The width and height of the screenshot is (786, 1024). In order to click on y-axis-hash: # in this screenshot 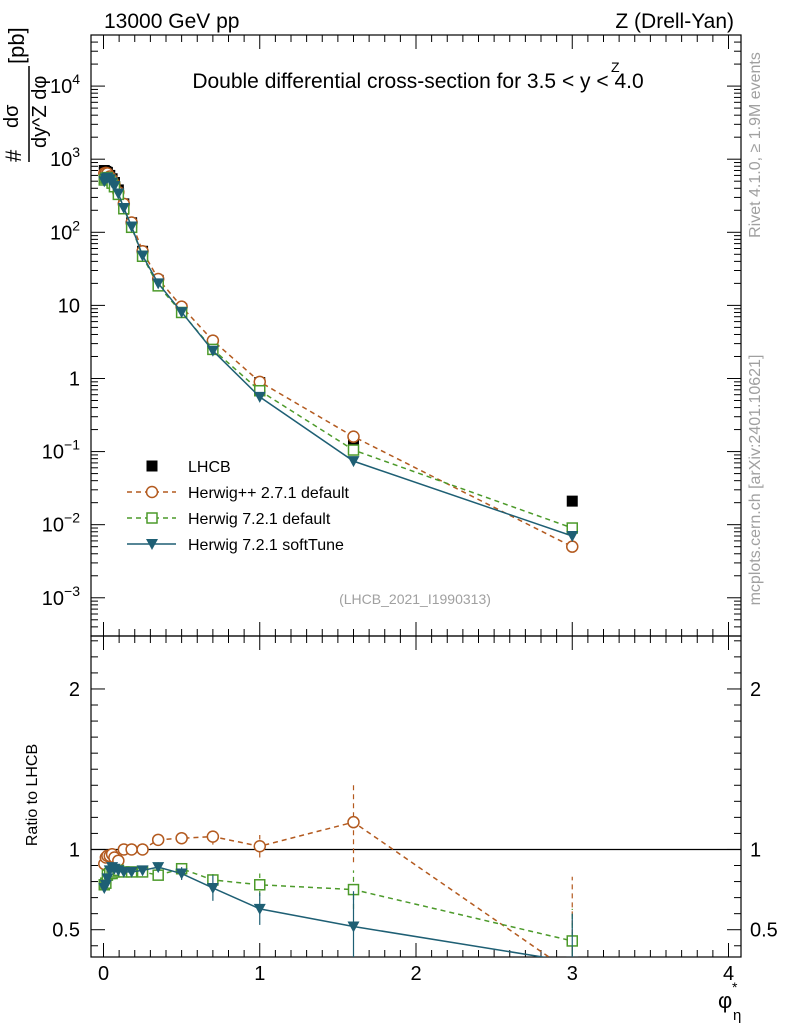, I will do `click(13, 155)`.